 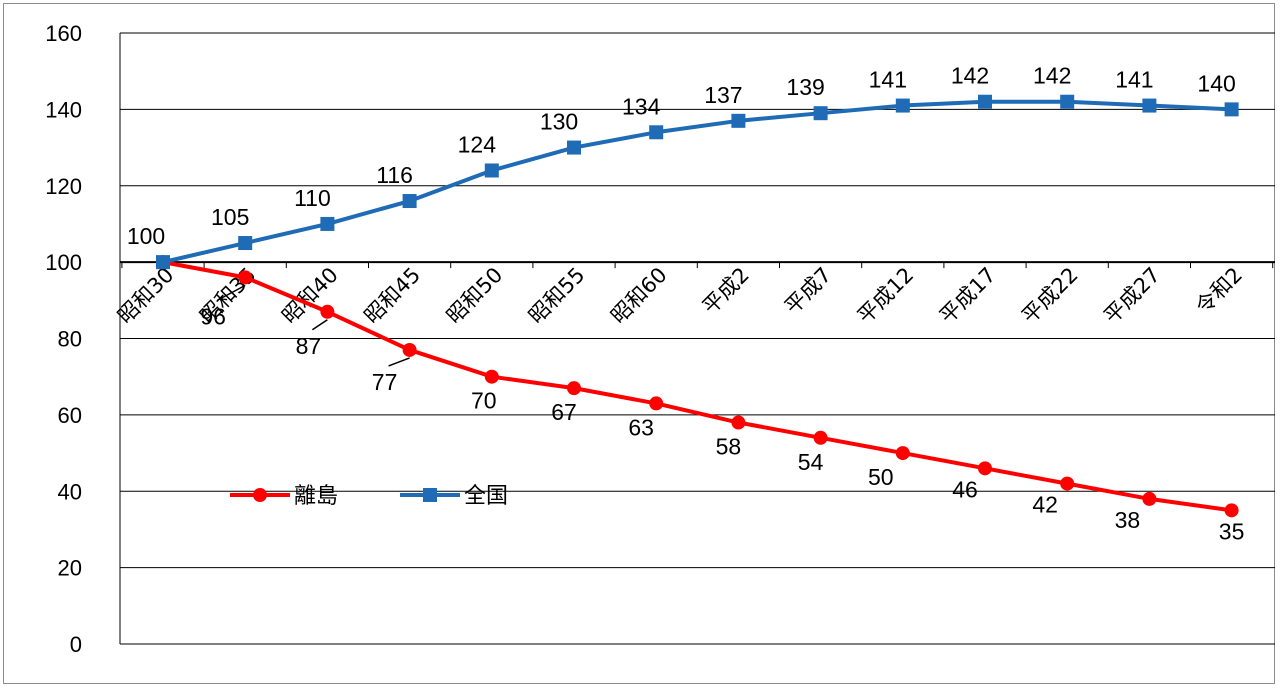 I want to click on data-label: 134, so click(x=641, y=106).